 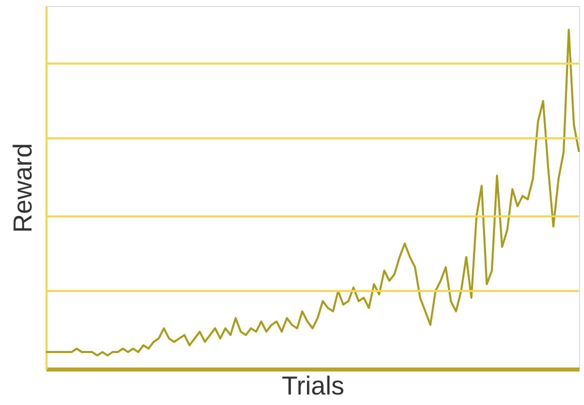 What do you see at coordinates (313, 385) in the screenshot?
I see `x-axis-title: Trials` at bounding box center [313, 385].